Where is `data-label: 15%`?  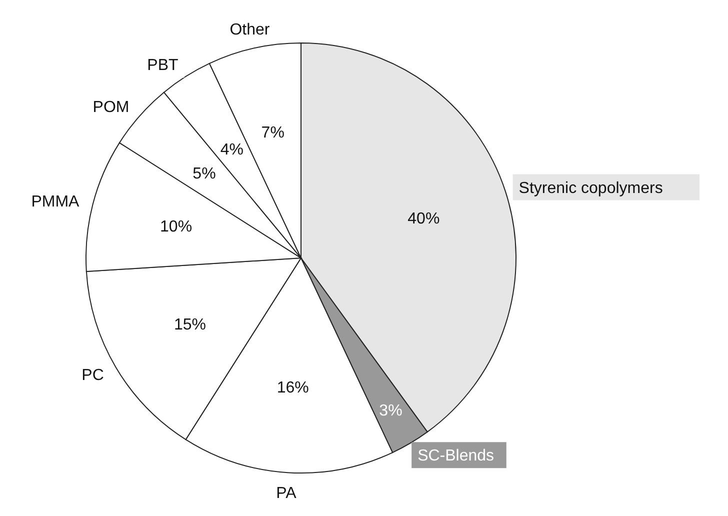 data-label: 15% is located at coordinates (190, 325).